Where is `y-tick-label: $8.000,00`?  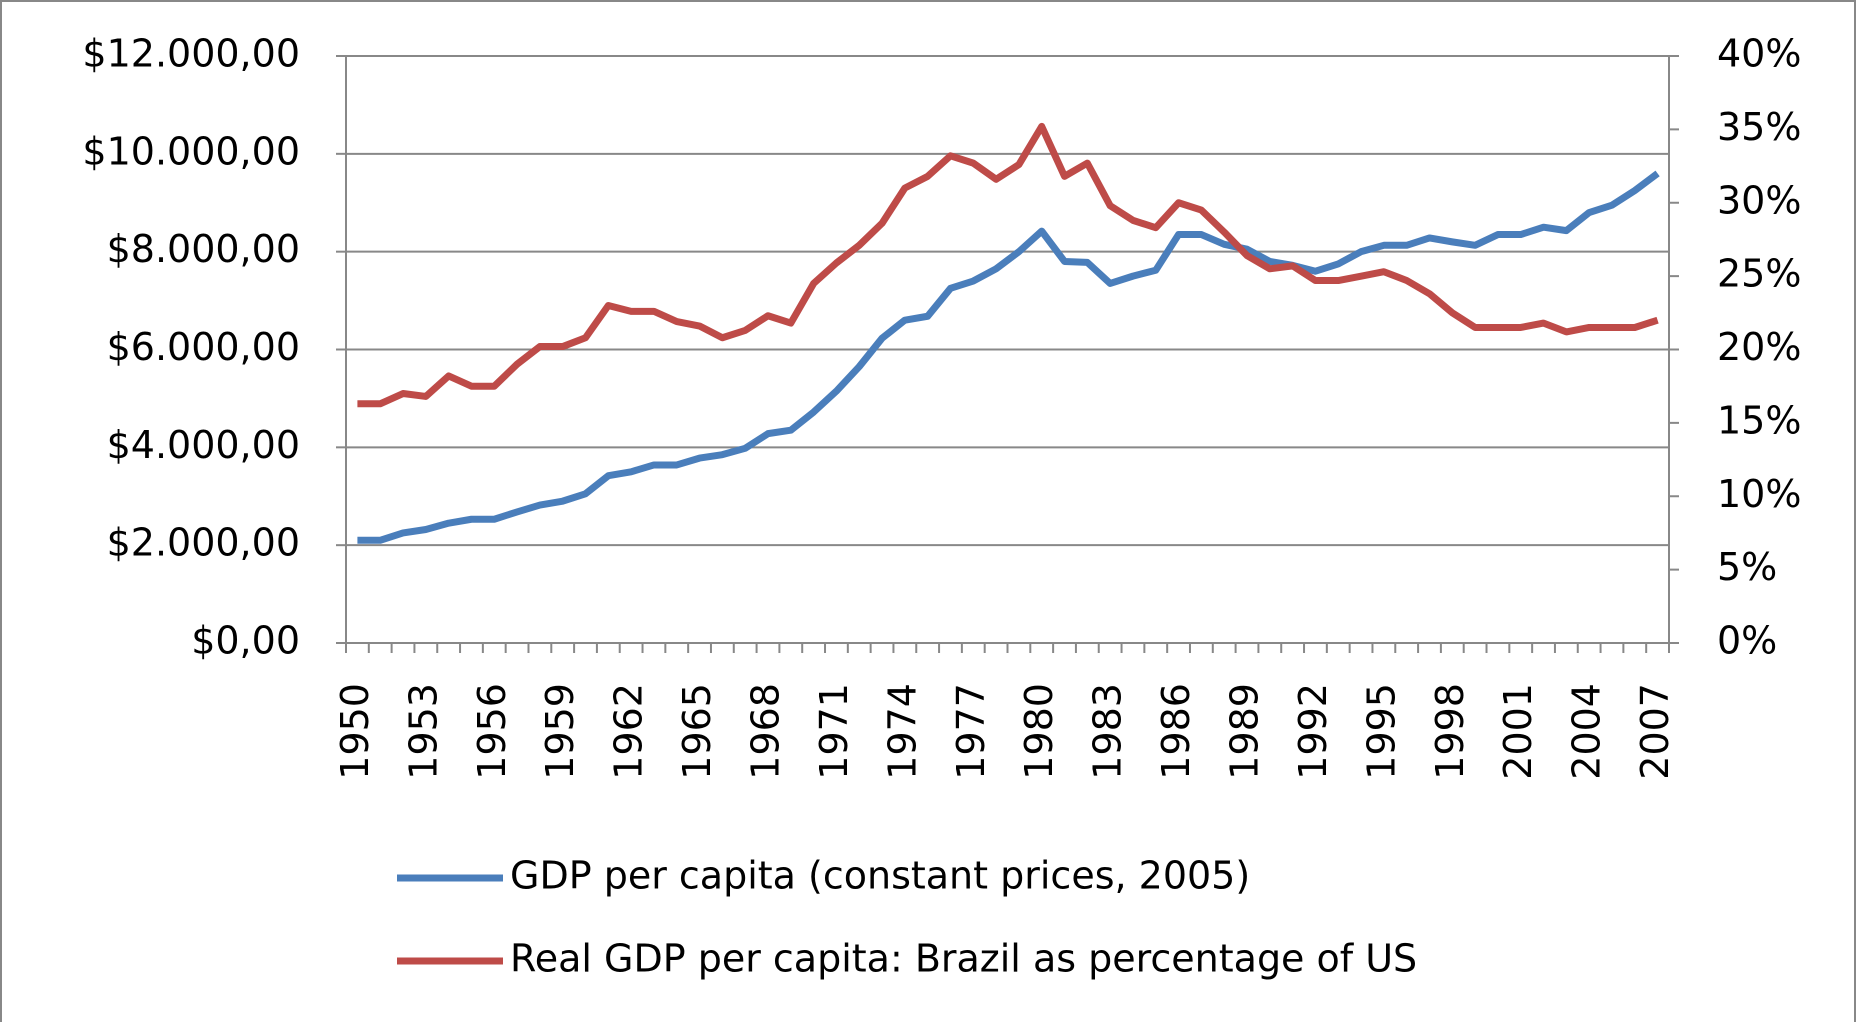 y-tick-label: $8.000,00 is located at coordinates (203, 249).